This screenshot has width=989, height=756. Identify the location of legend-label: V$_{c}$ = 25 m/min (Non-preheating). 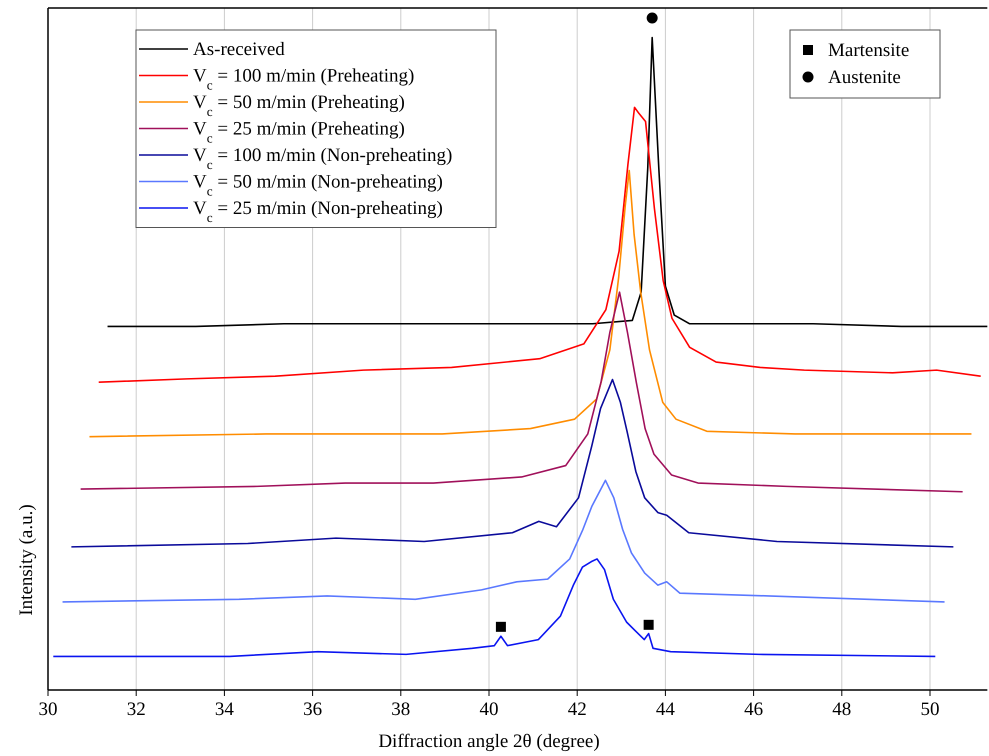
(318, 211).